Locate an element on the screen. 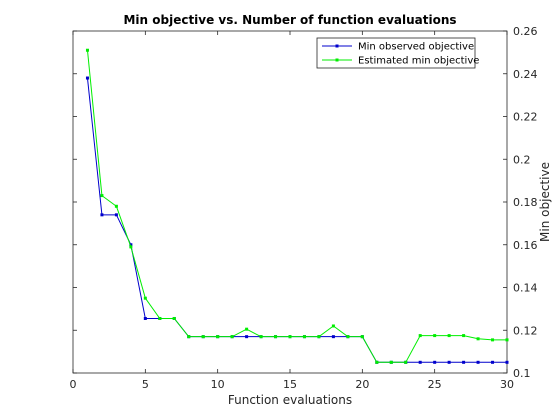 Image resolution: width=560 pixels, height=420 pixels. x-tick-label: 20 is located at coordinates (362, 384).